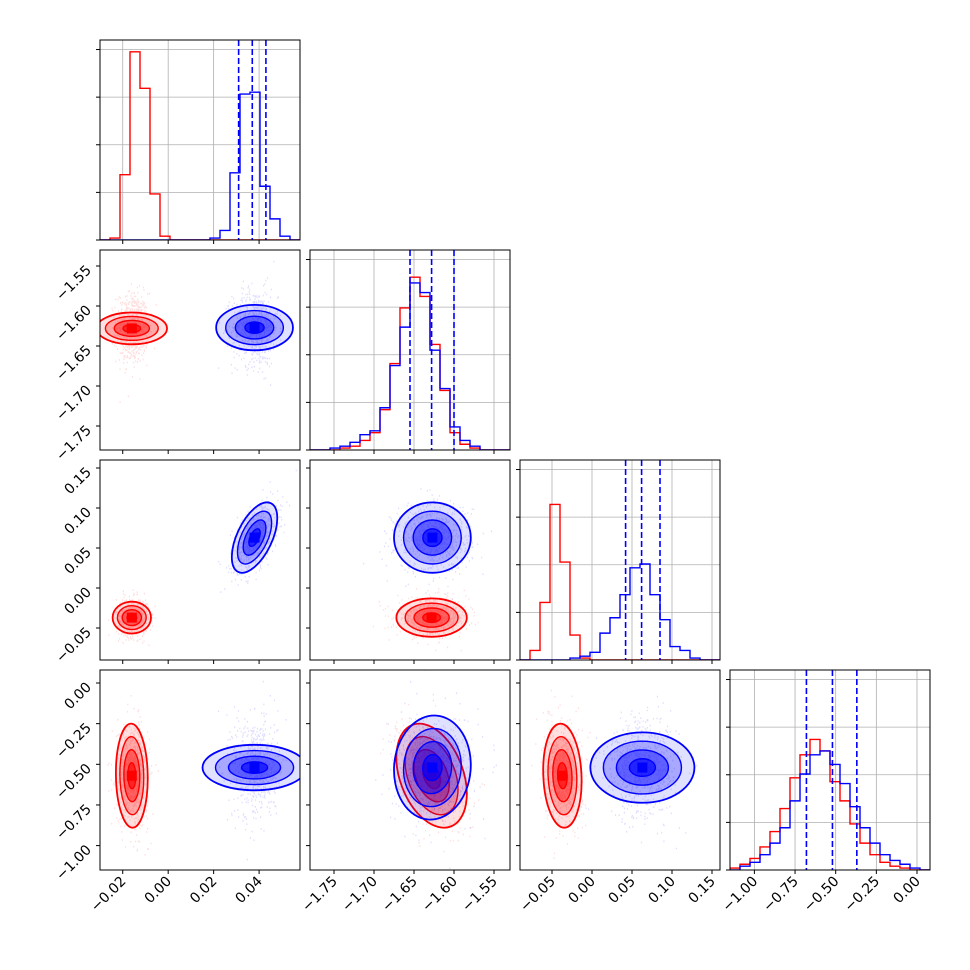  Describe the element at coordinates (661, 890) in the screenshot. I see `x-tick-label: 0.10` at that location.